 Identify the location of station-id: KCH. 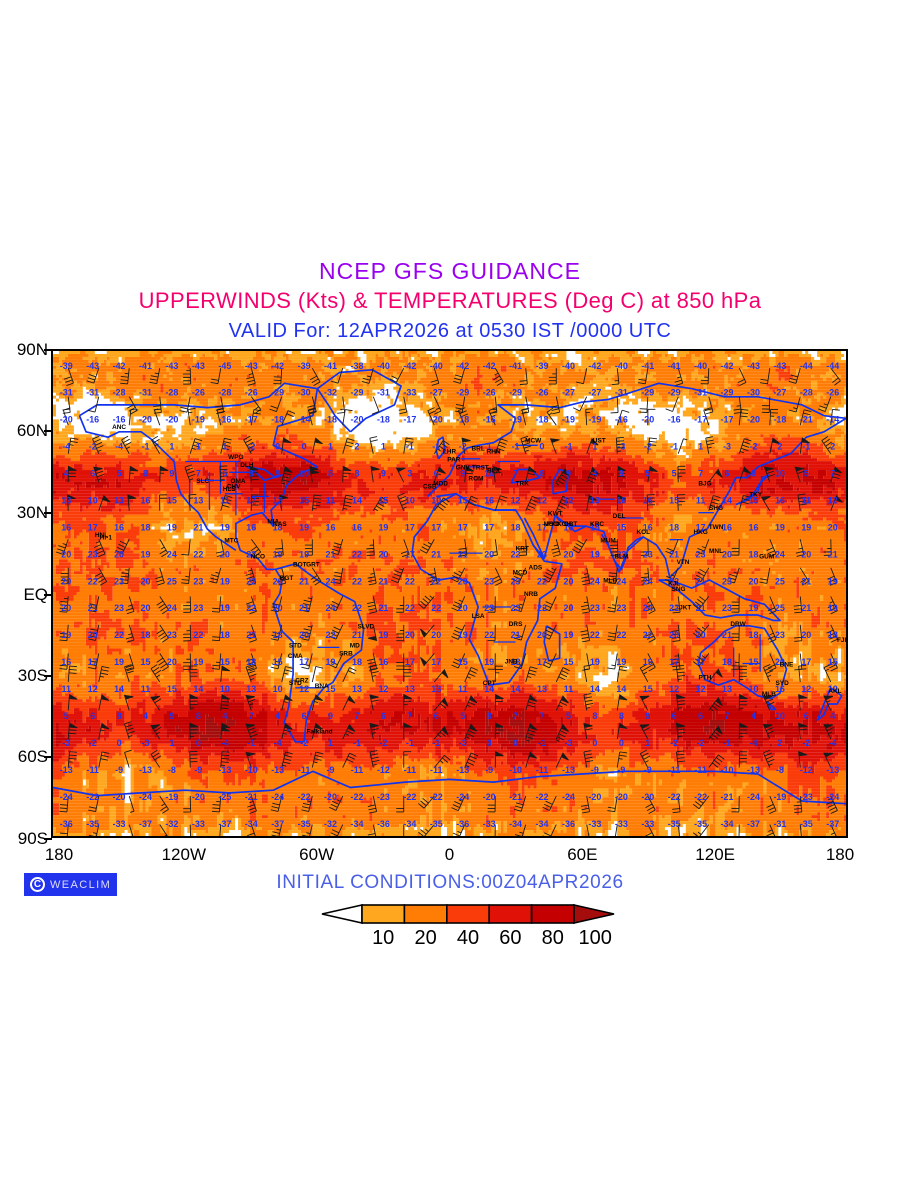
(564, 524).